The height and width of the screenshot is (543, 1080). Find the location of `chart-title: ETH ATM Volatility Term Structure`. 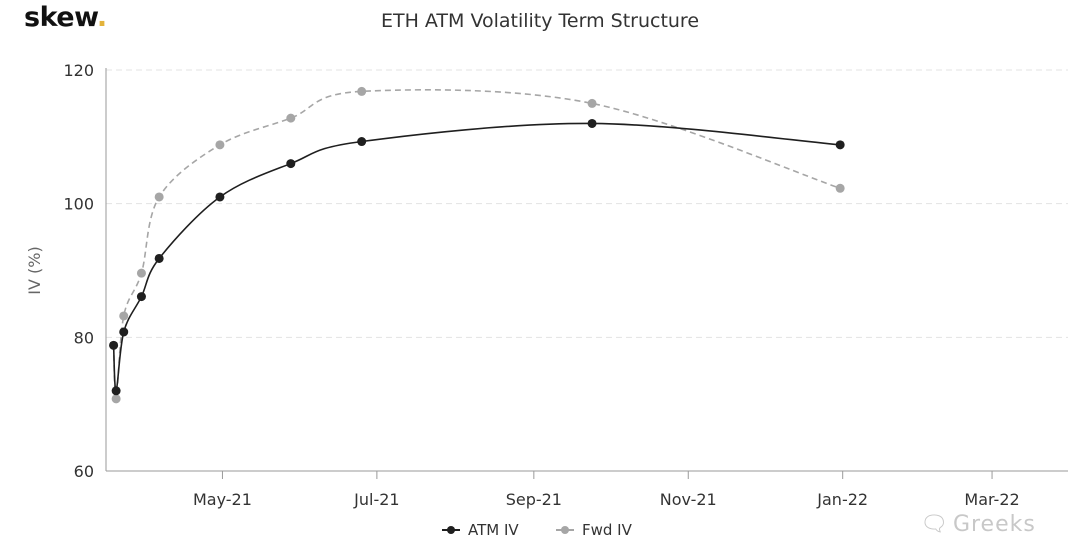

chart-title: ETH ATM Volatility Term Structure is located at coordinates (540, 21).